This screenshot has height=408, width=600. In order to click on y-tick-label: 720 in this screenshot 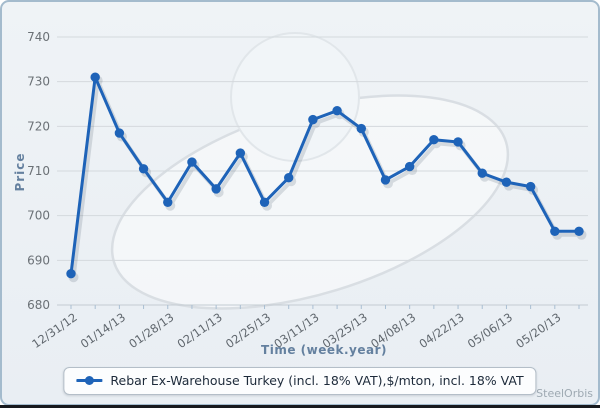, I will do `click(38, 126)`.